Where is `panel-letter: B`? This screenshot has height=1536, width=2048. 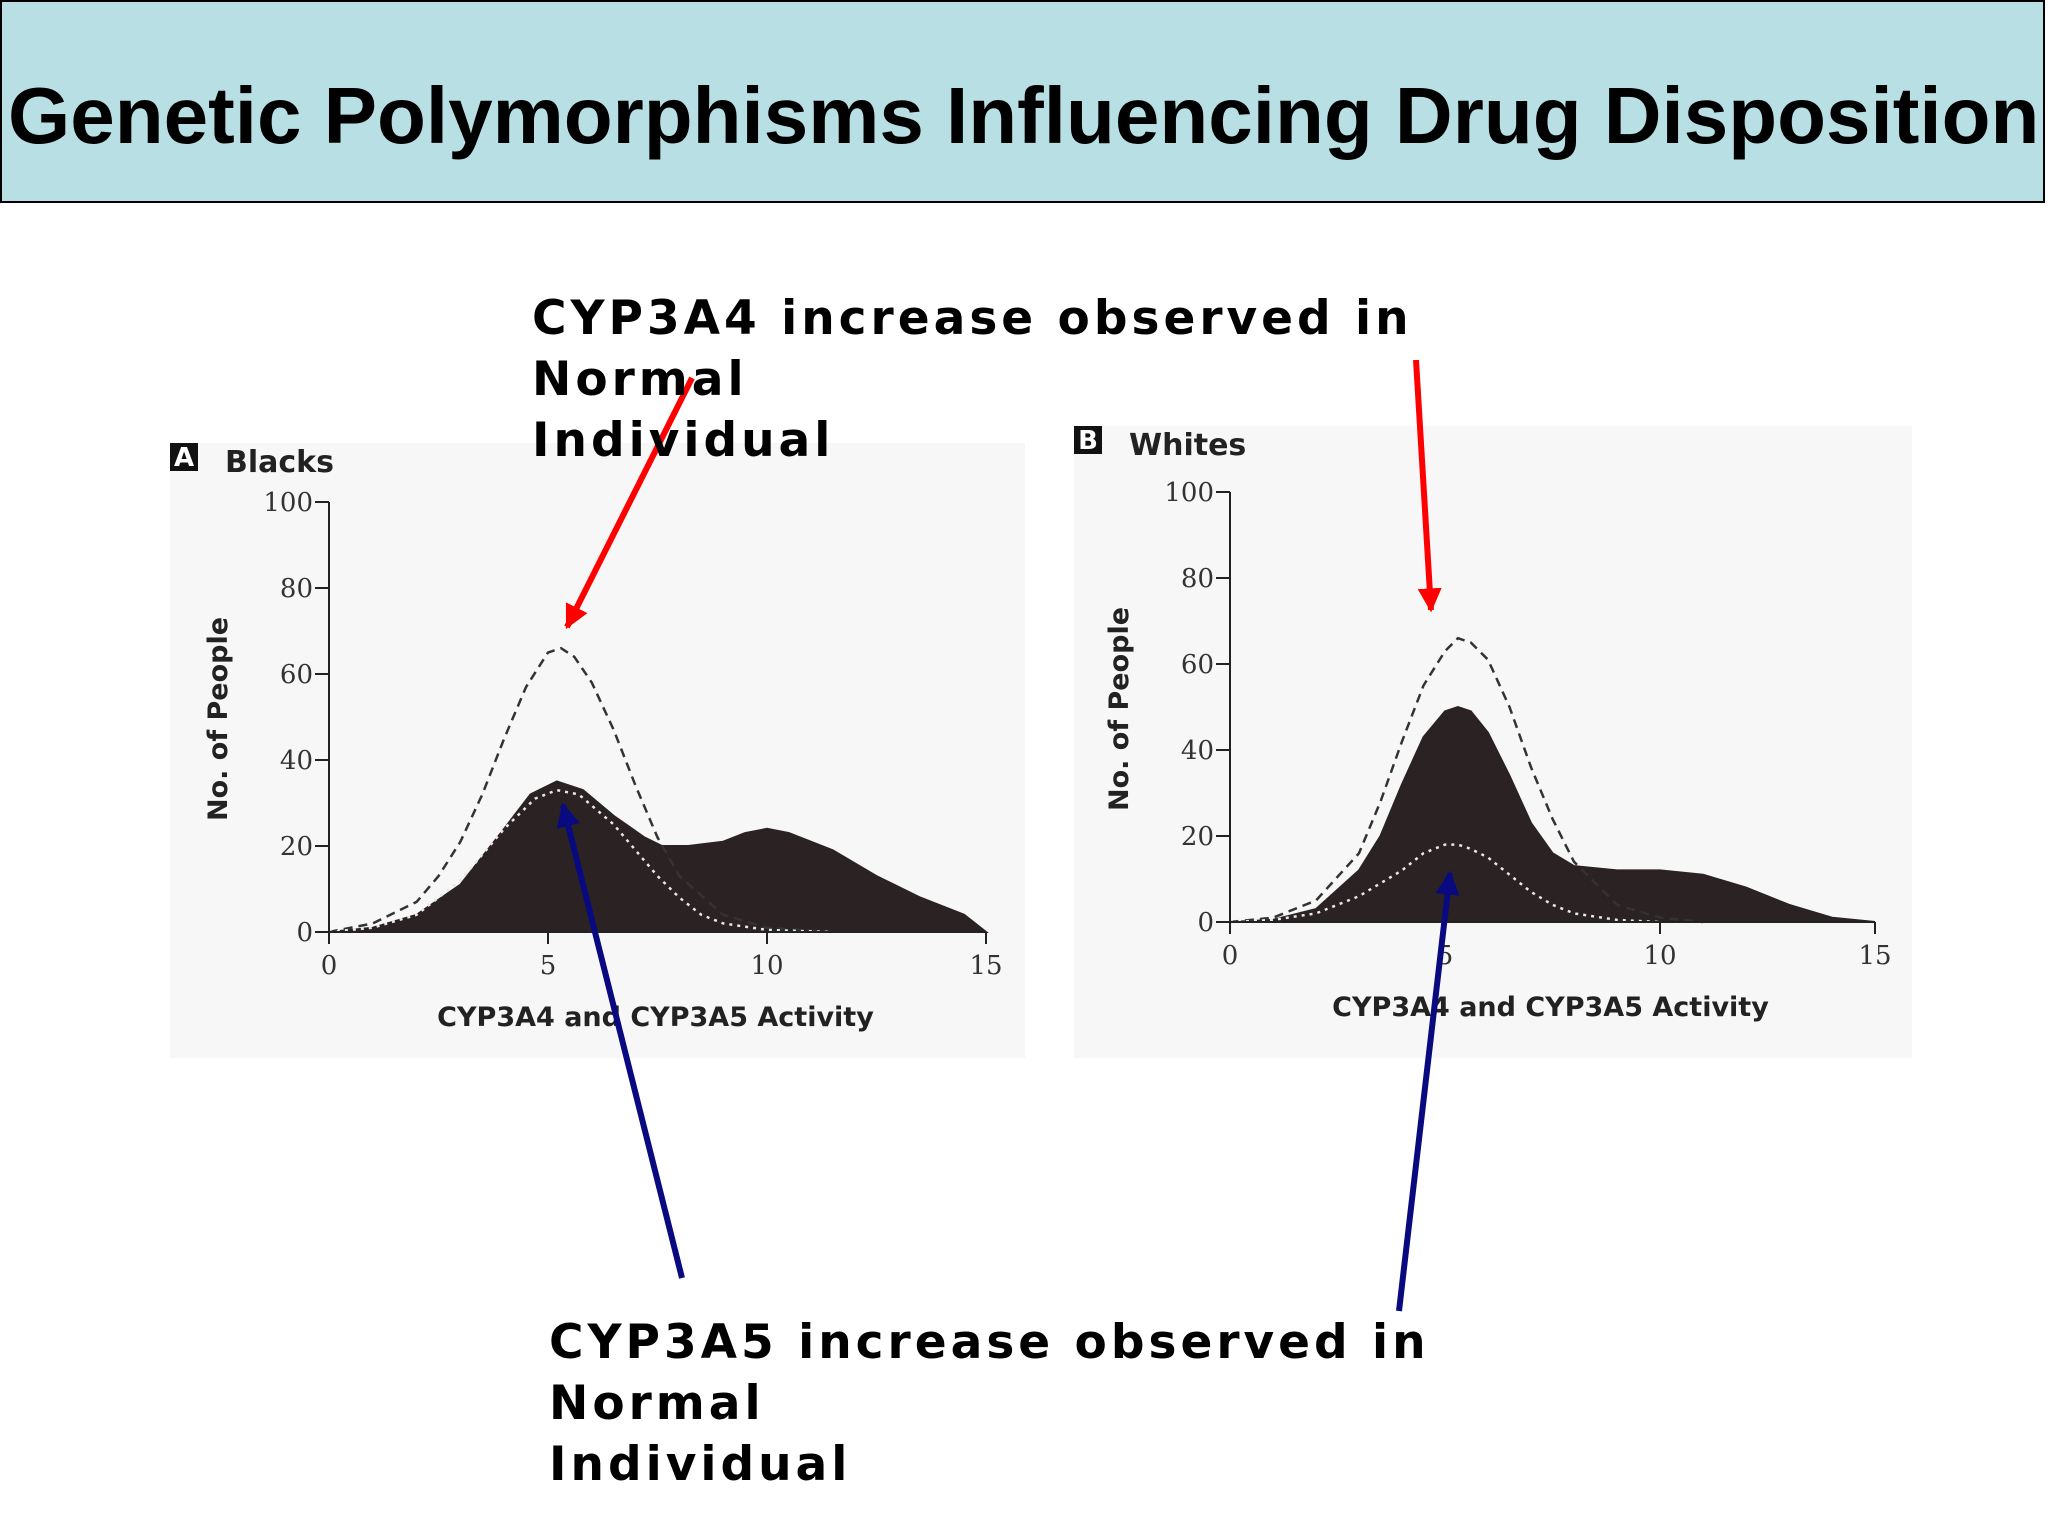
panel-letter: B is located at coordinates (1088, 441).